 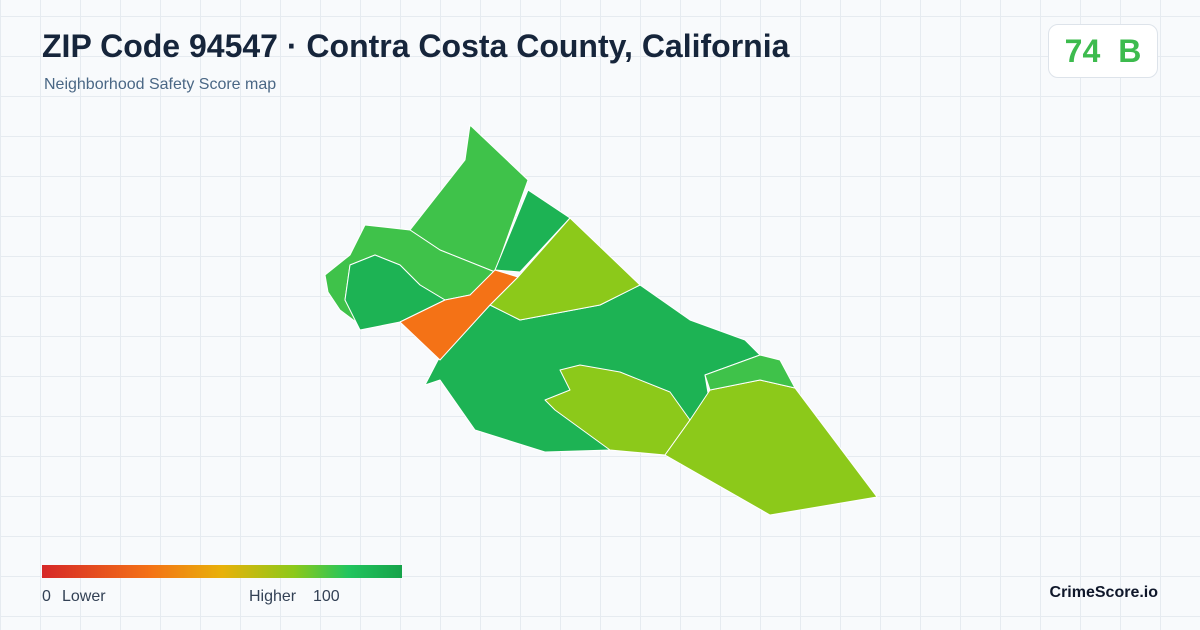 I want to click on legend-high-label: Higher, so click(x=273, y=596).